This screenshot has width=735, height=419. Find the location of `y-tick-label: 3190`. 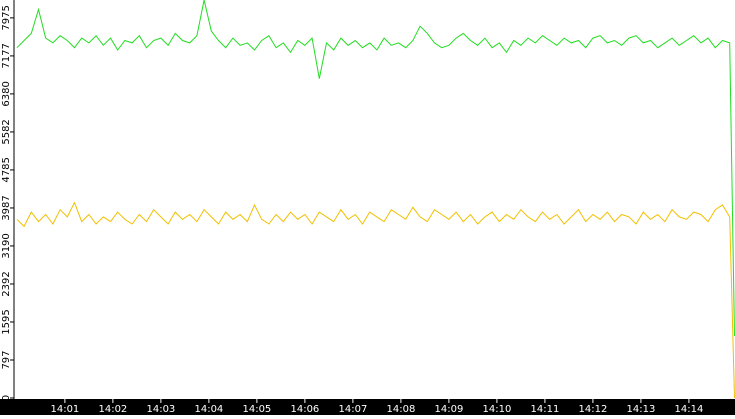

y-tick-label: 3190 is located at coordinates (6, 245).